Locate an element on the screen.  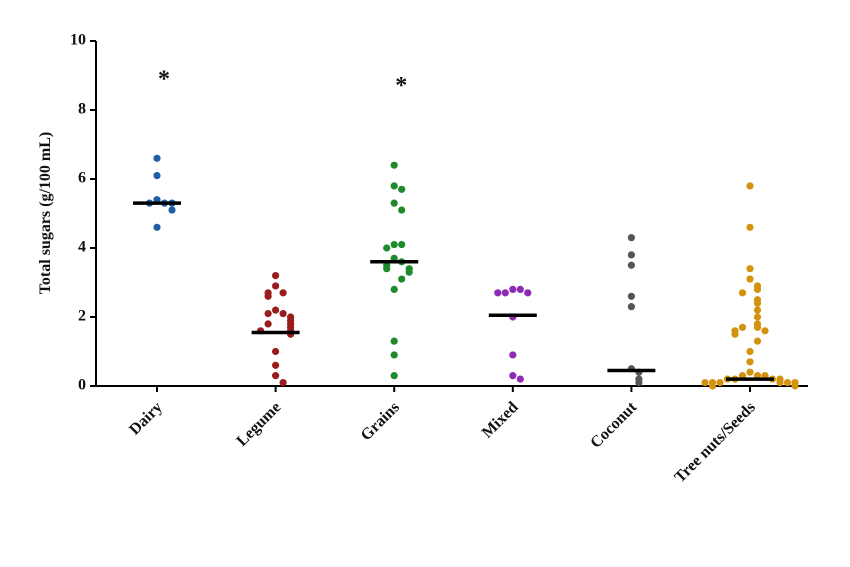
x-tick-label: Dairy is located at coordinates (146, 419).